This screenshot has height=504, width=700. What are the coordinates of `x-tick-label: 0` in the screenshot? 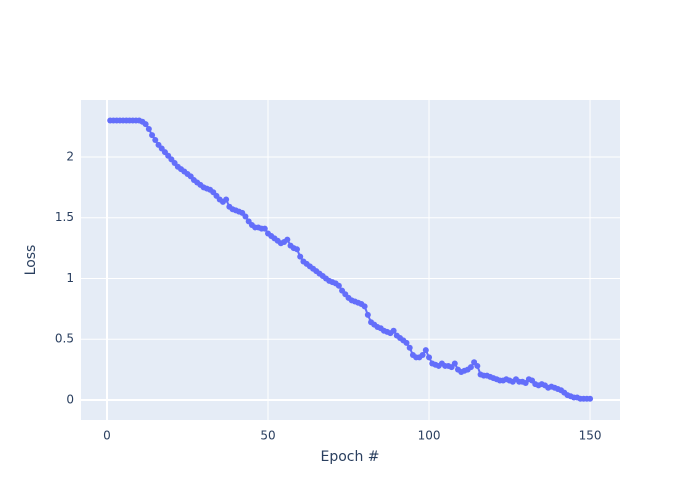 It's located at (107, 436).